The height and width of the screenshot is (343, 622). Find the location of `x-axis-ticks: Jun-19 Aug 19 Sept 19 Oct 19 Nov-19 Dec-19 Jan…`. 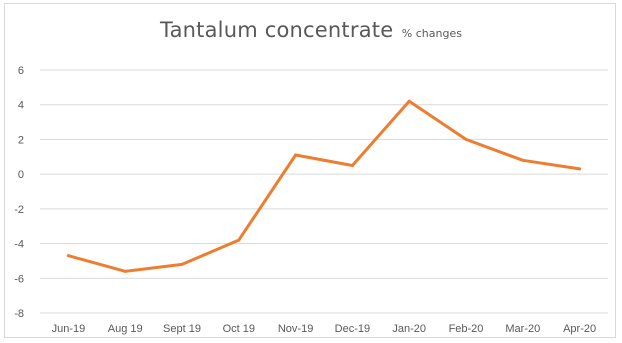

x-axis-ticks: Jun-19 Aug 19 Sept 19 Oct 19 Nov-19 Dec-19 Jan… is located at coordinates (324, 329).